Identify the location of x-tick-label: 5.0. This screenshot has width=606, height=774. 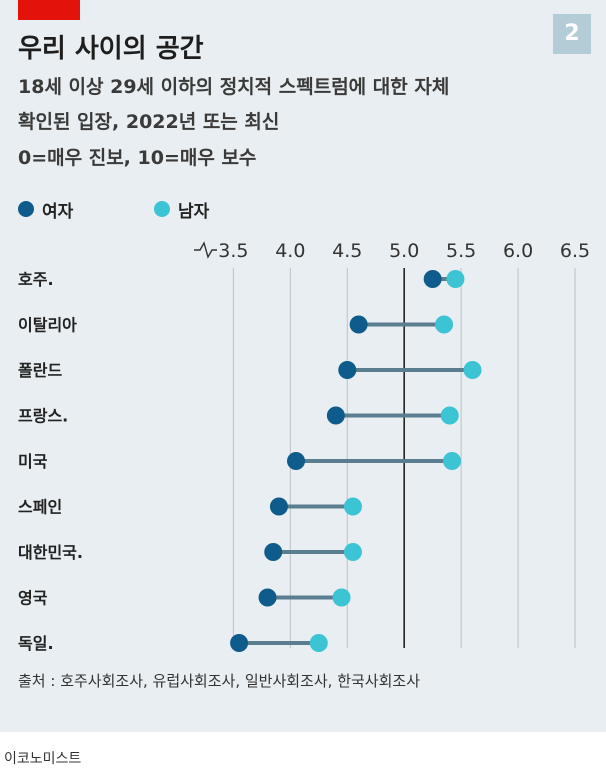
(404, 251).